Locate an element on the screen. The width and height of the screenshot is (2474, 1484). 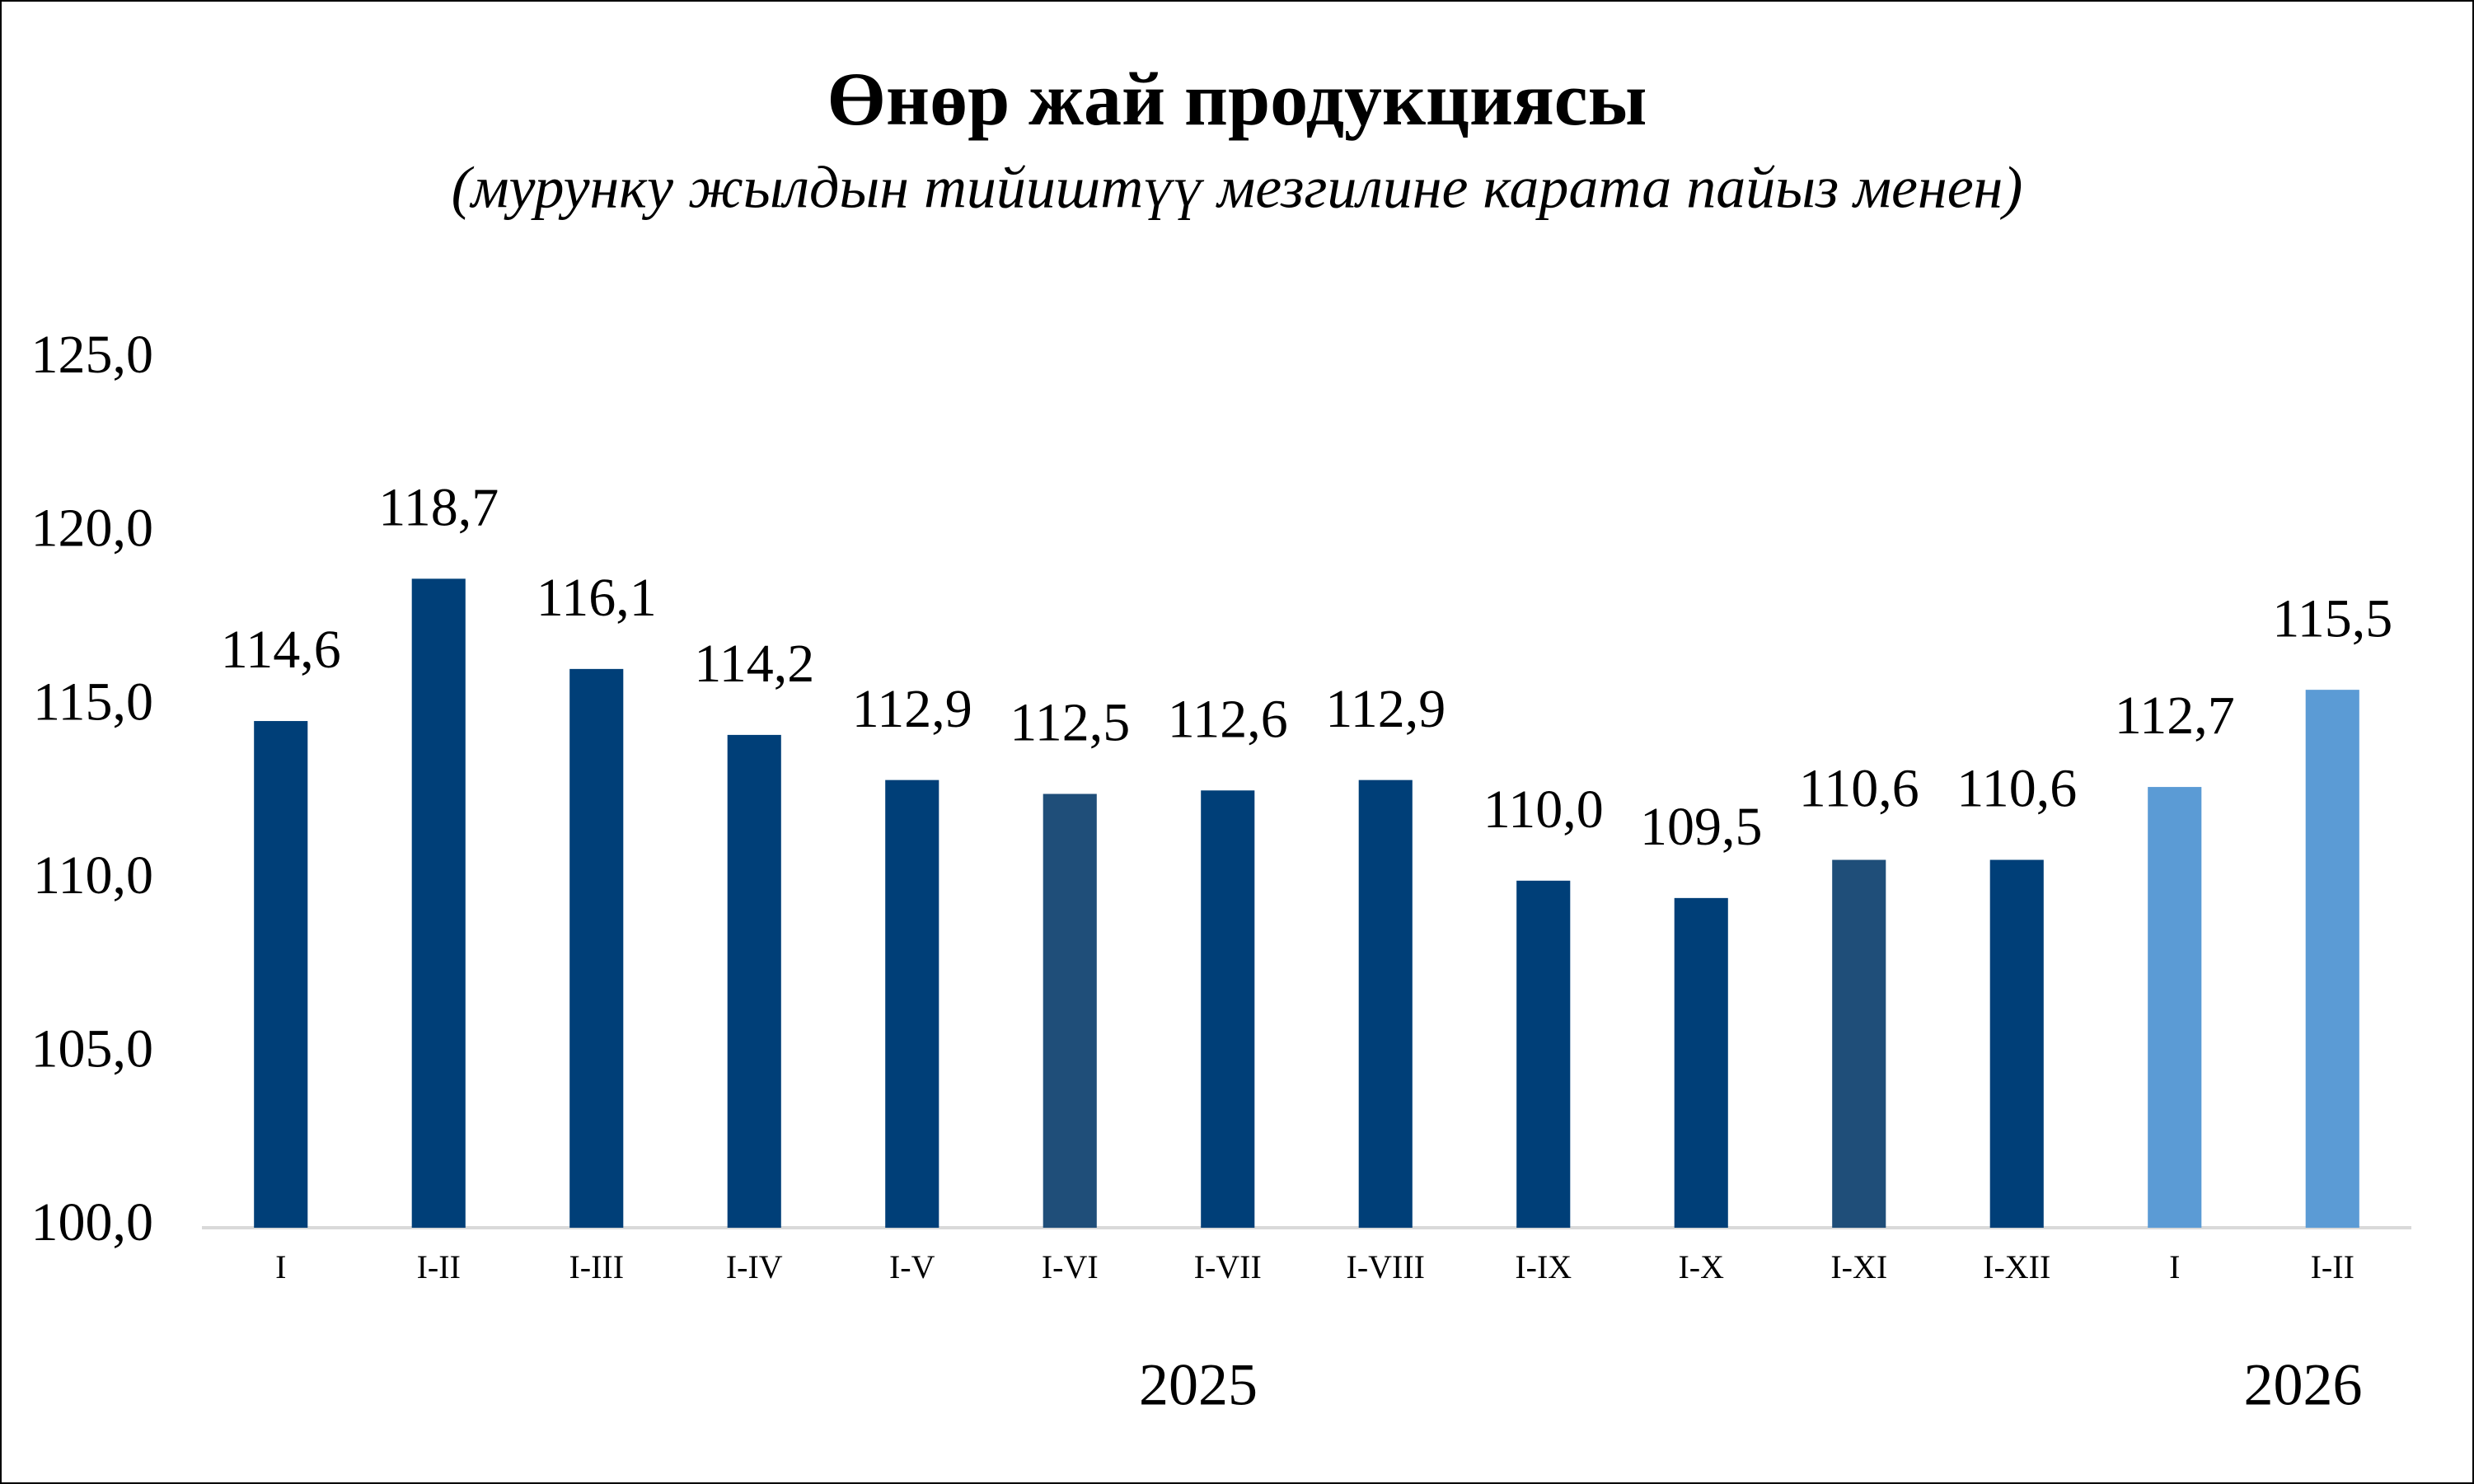
chart-title: Өнөр жай продукциясы is located at coordinates (1237, 99).